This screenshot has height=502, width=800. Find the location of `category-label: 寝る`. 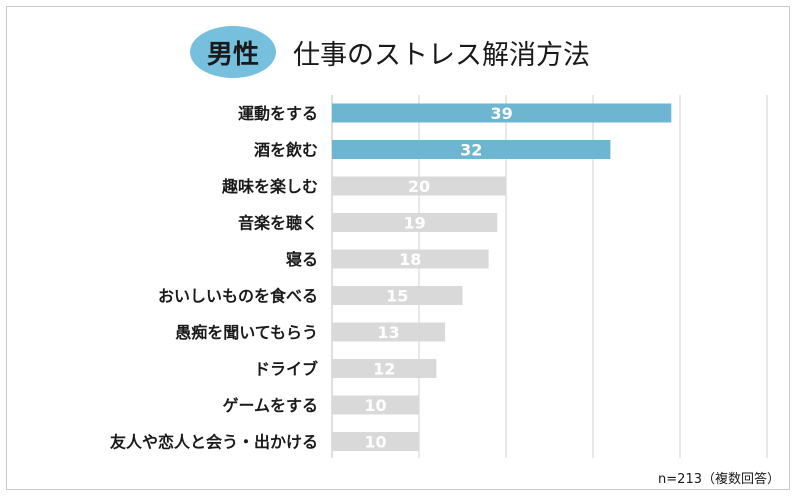

category-label: 寝る is located at coordinates (302, 259).